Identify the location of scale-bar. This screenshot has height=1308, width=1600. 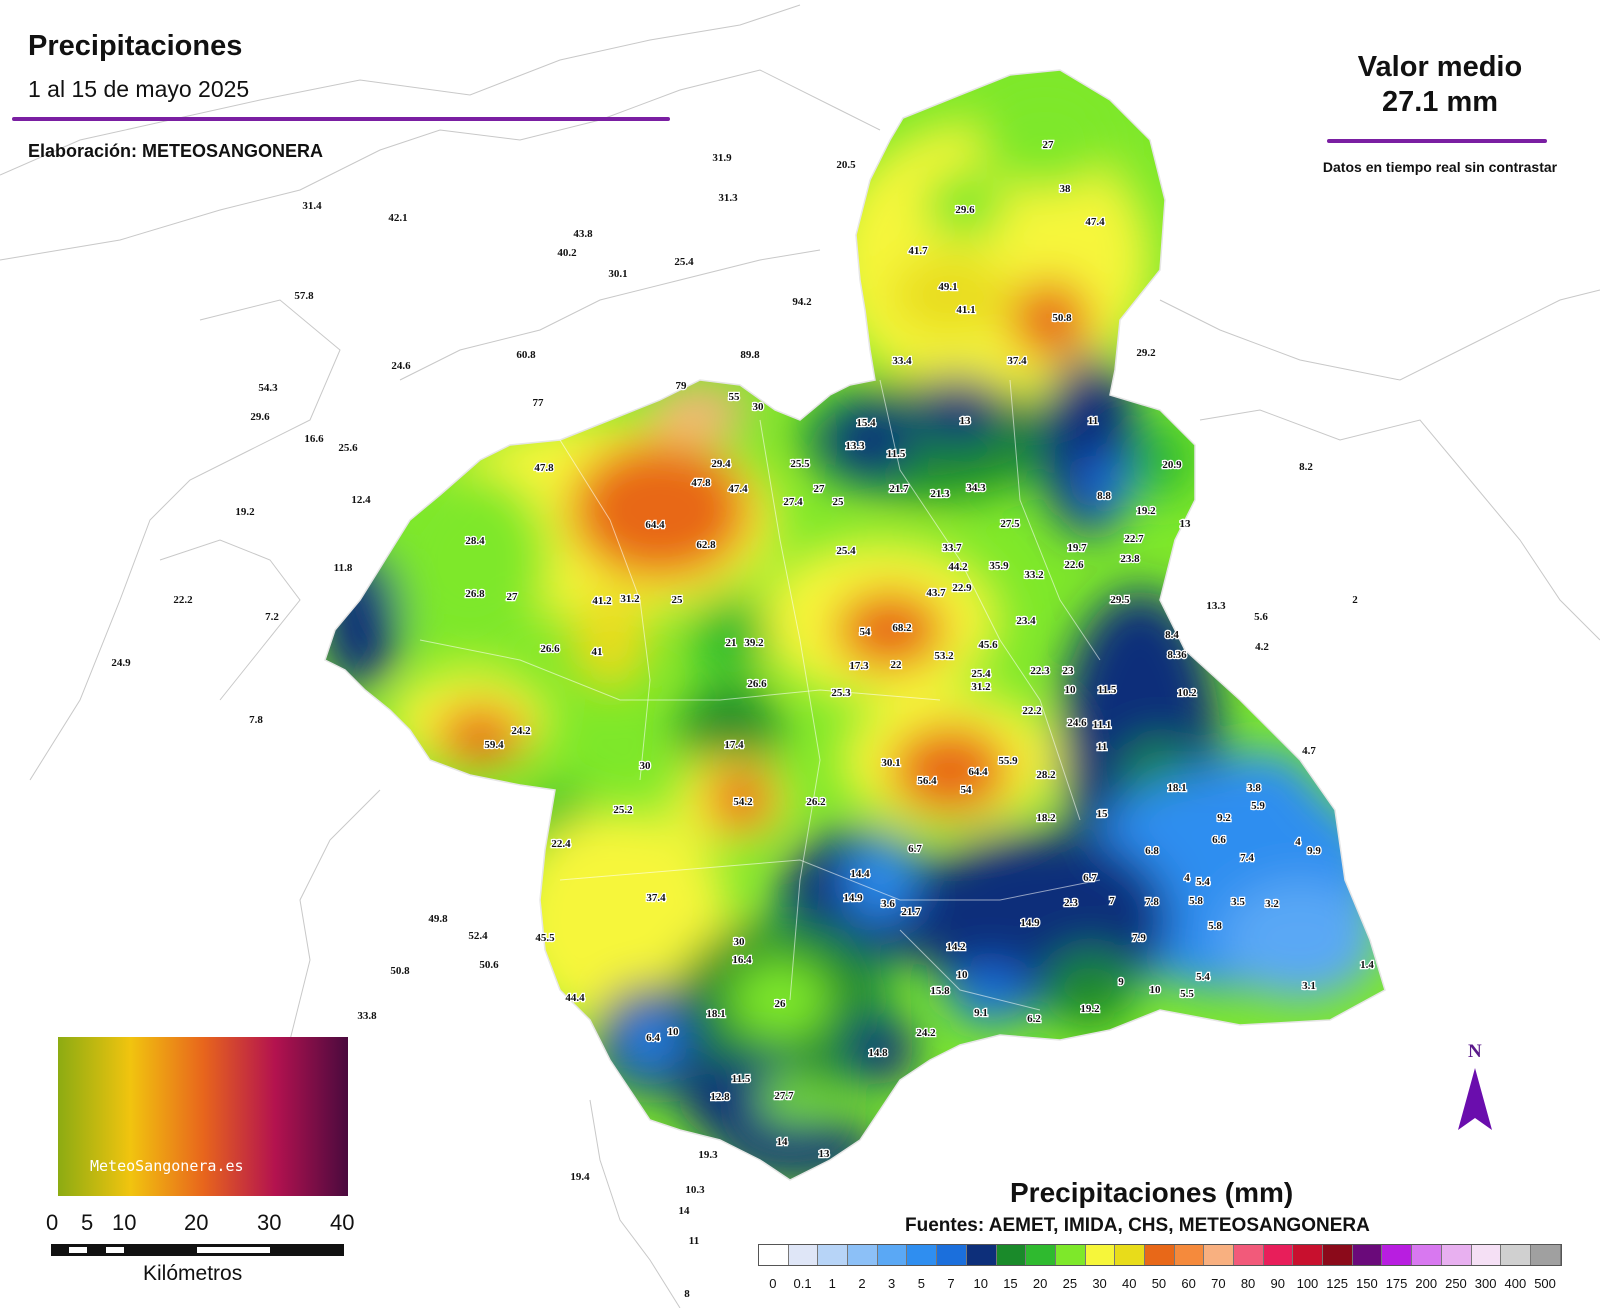
(197, 1250).